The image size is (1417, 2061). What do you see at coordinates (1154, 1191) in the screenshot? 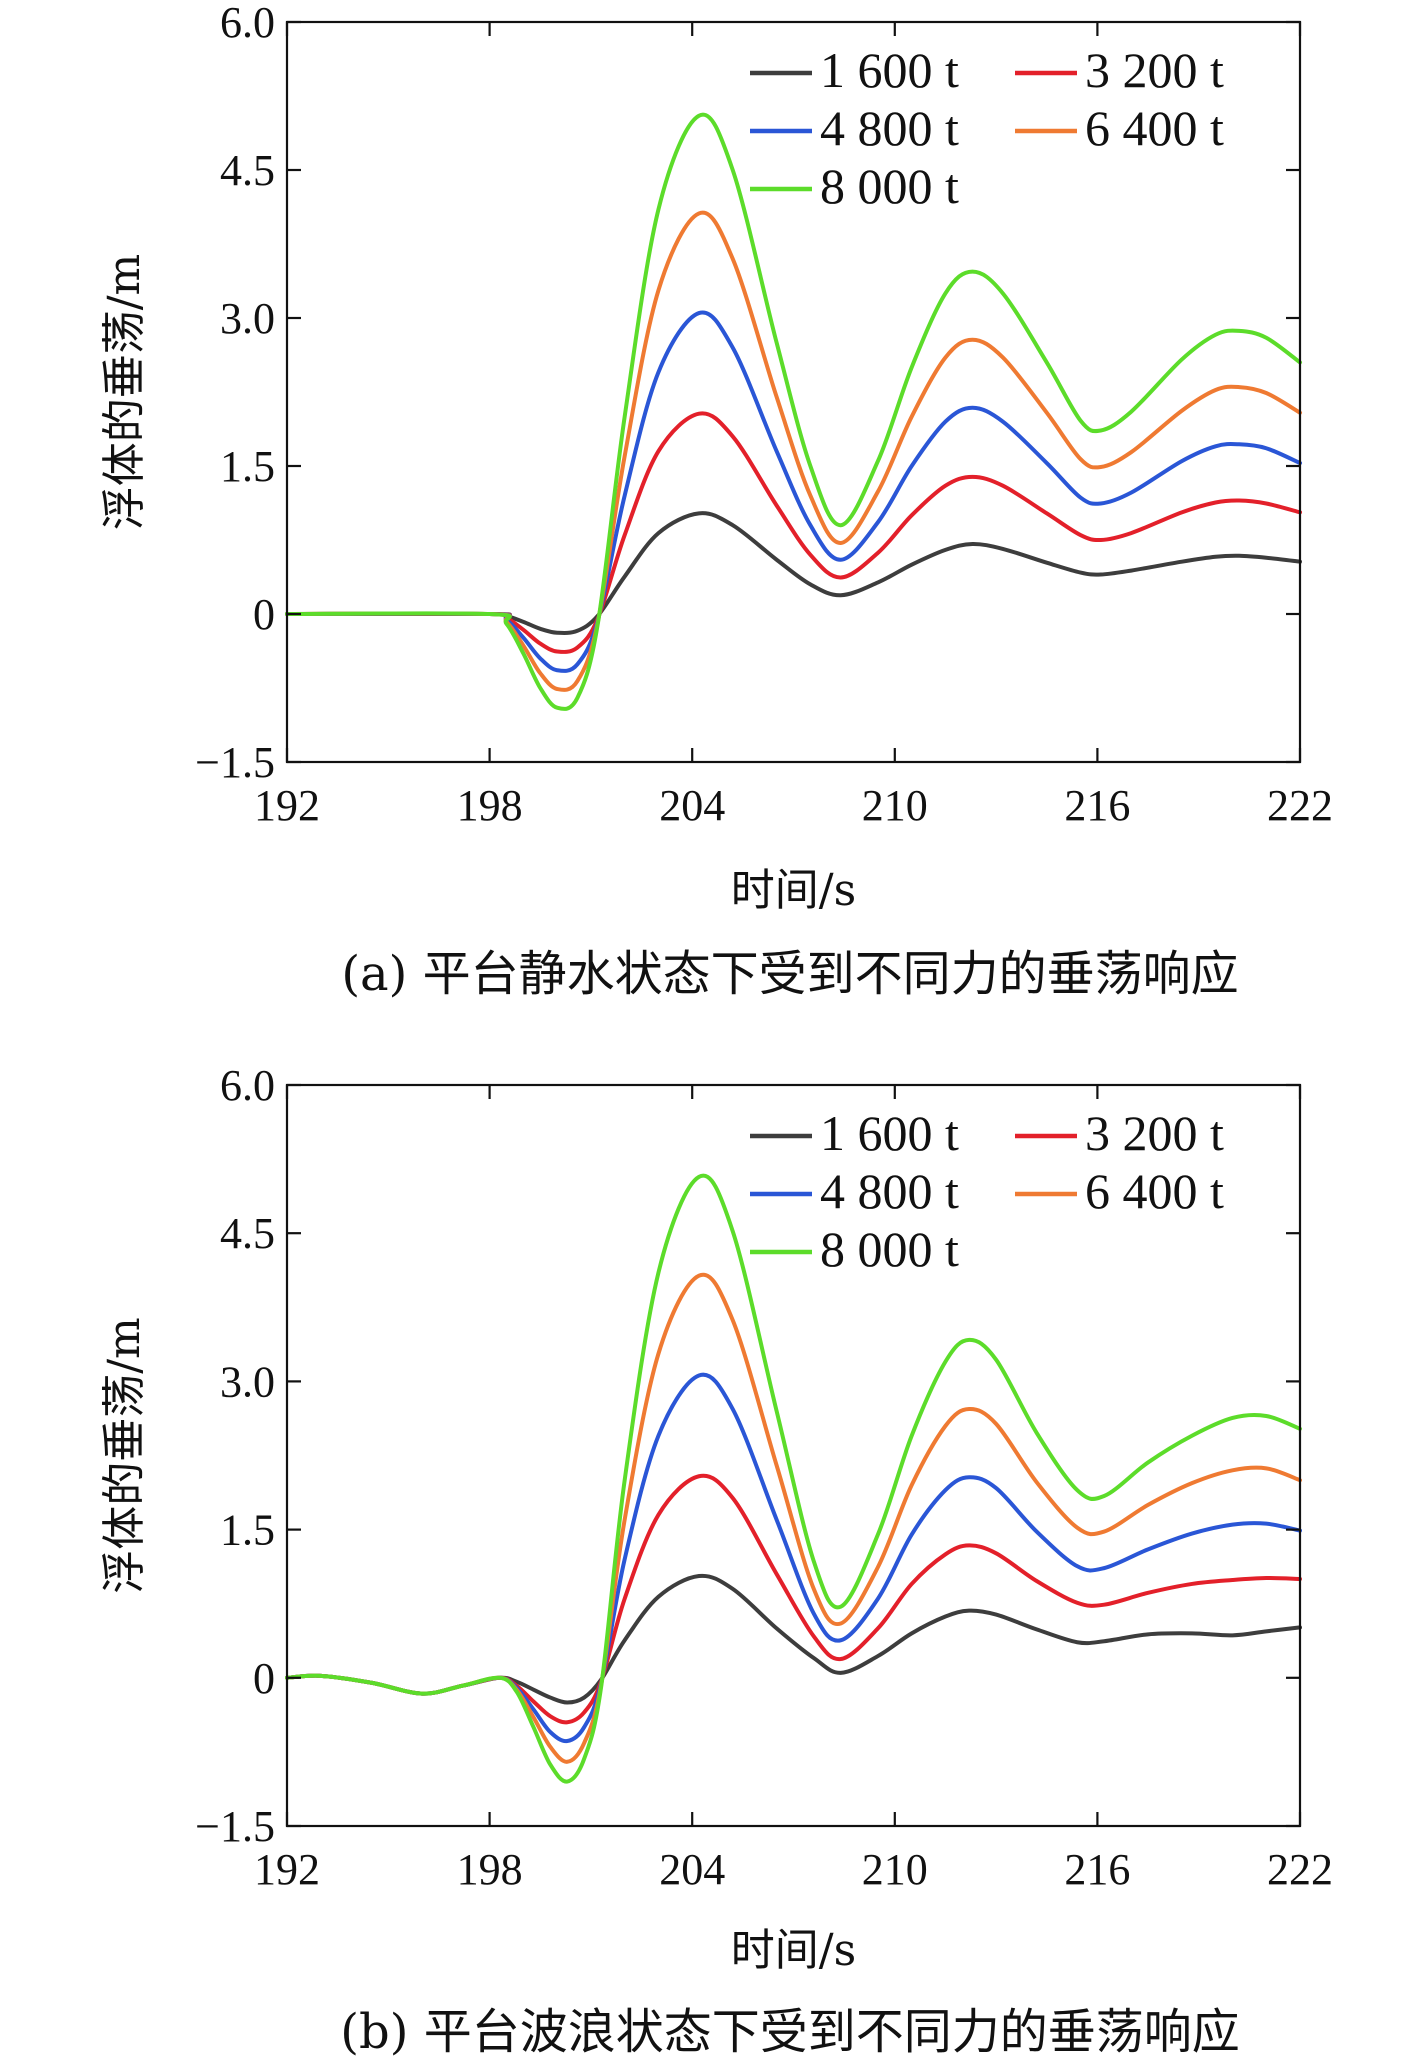
I see `legend-label-b-4: 6 400 t` at bounding box center [1154, 1191].